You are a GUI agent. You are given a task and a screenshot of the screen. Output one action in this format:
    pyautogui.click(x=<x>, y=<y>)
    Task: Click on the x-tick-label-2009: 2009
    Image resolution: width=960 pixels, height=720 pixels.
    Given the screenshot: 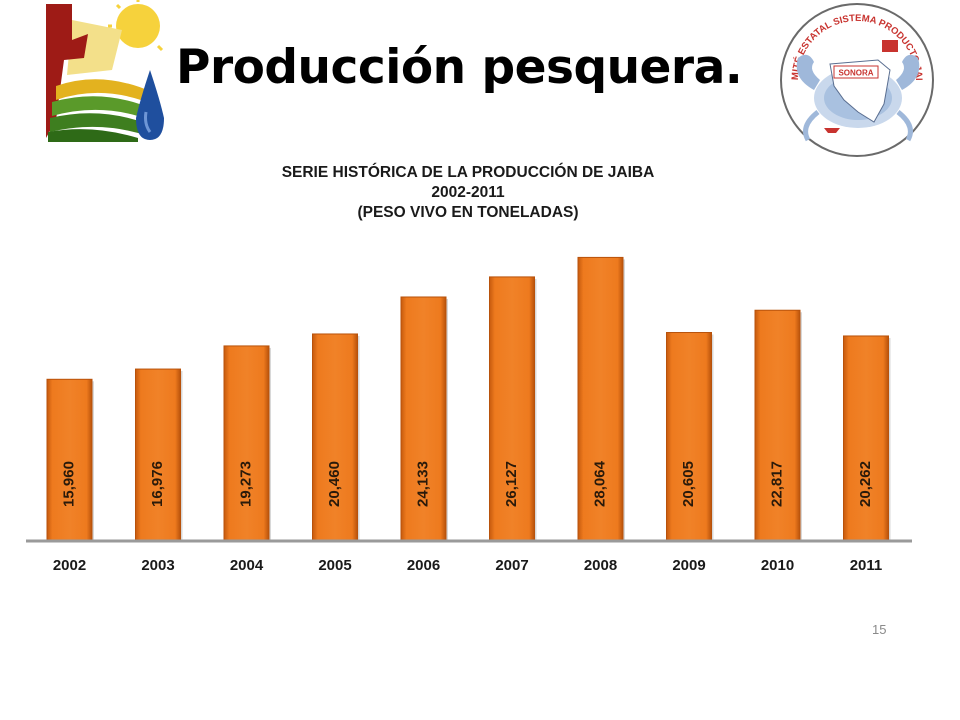 What is the action you would take?
    pyautogui.click(x=688, y=565)
    